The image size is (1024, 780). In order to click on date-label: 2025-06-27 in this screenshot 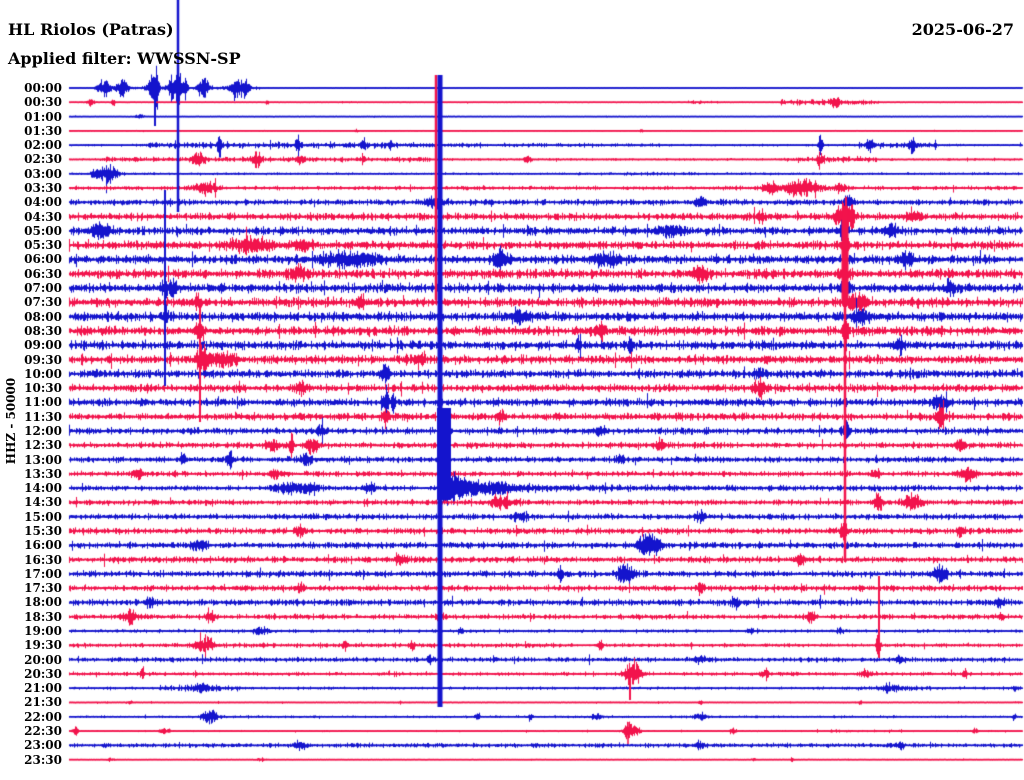, I will do `click(962, 29)`.